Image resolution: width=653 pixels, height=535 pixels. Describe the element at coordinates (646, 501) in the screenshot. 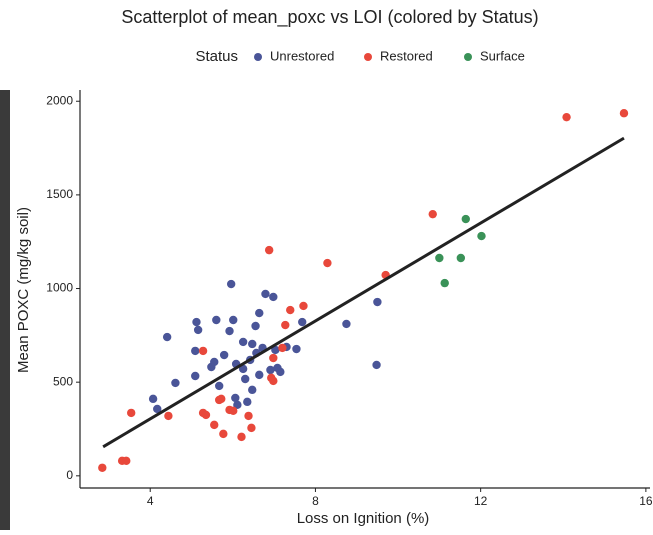

I see `x-tick-label: 16` at that location.